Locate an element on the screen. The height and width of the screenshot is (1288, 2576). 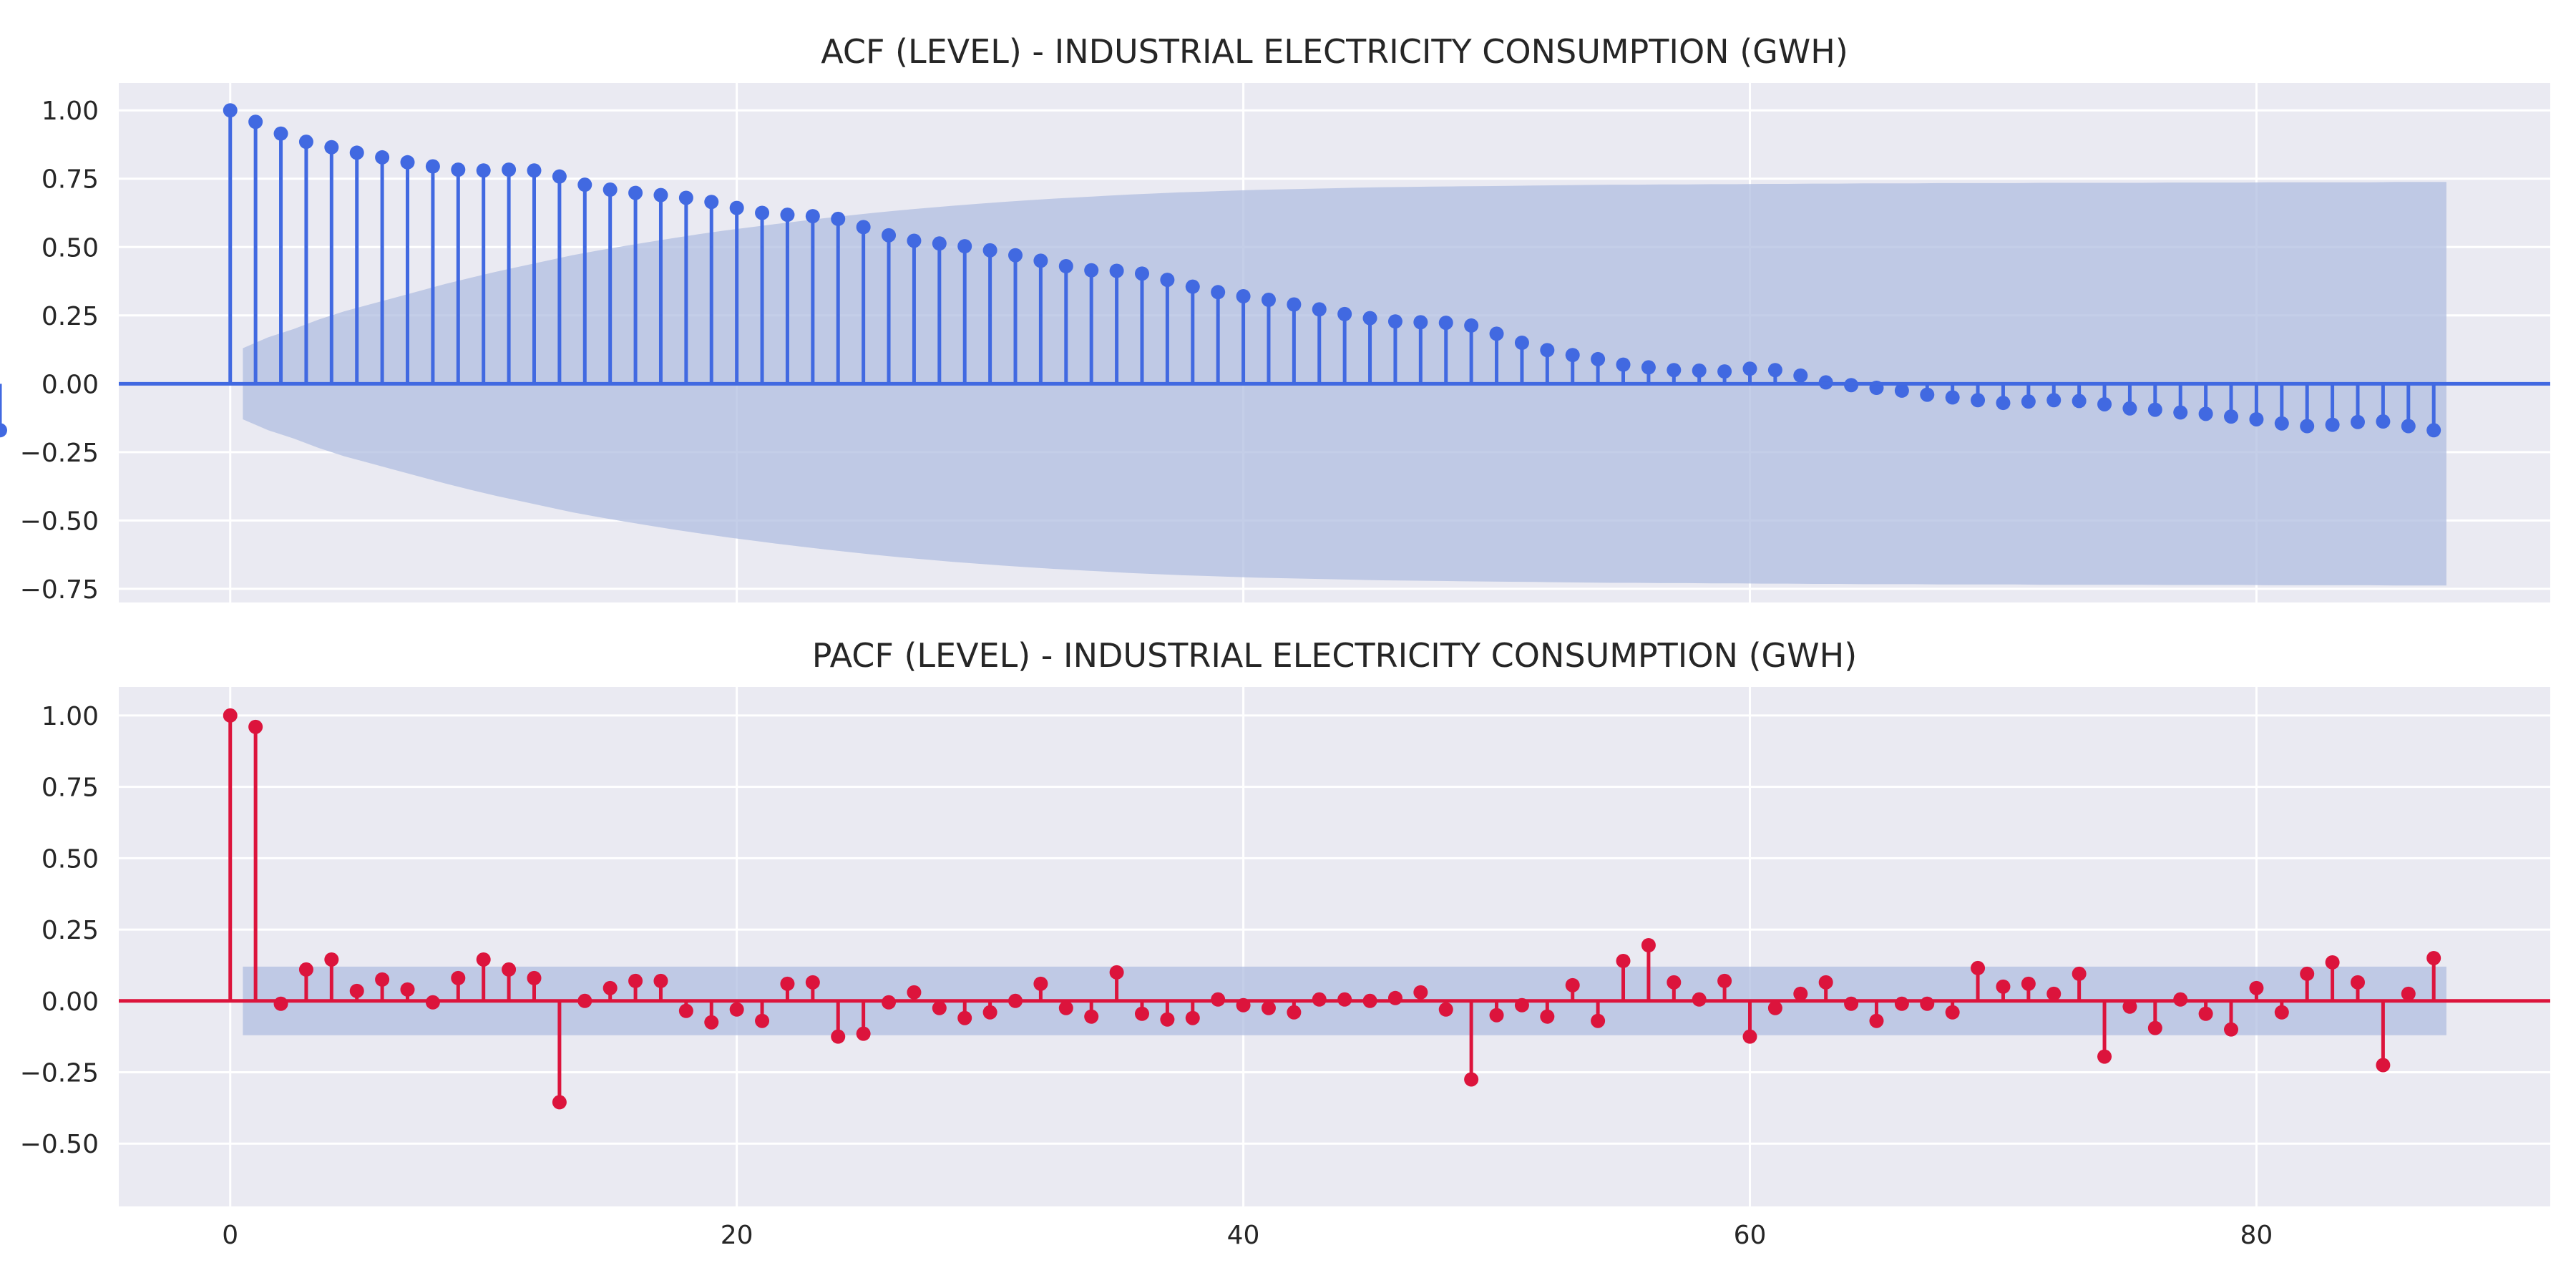
pacf-y-tick-label: 0.25 is located at coordinates (70, 930).